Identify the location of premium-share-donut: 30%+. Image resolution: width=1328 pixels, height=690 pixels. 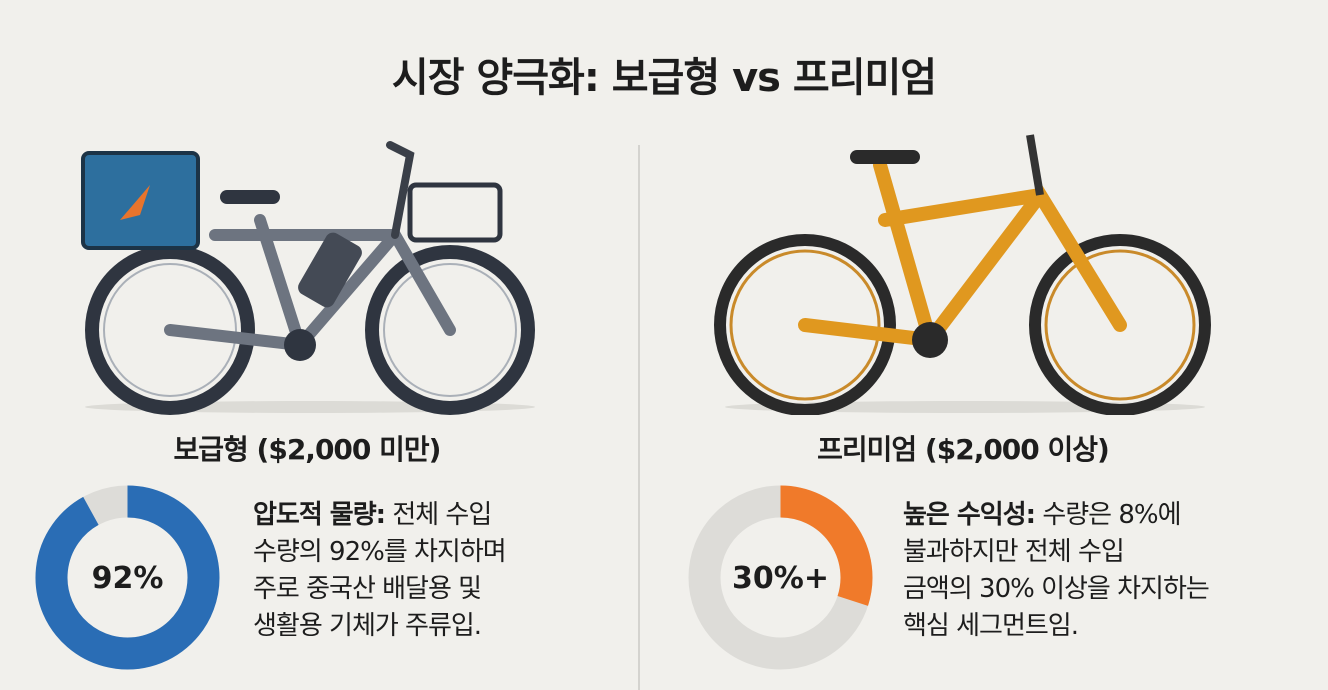
(780, 577).